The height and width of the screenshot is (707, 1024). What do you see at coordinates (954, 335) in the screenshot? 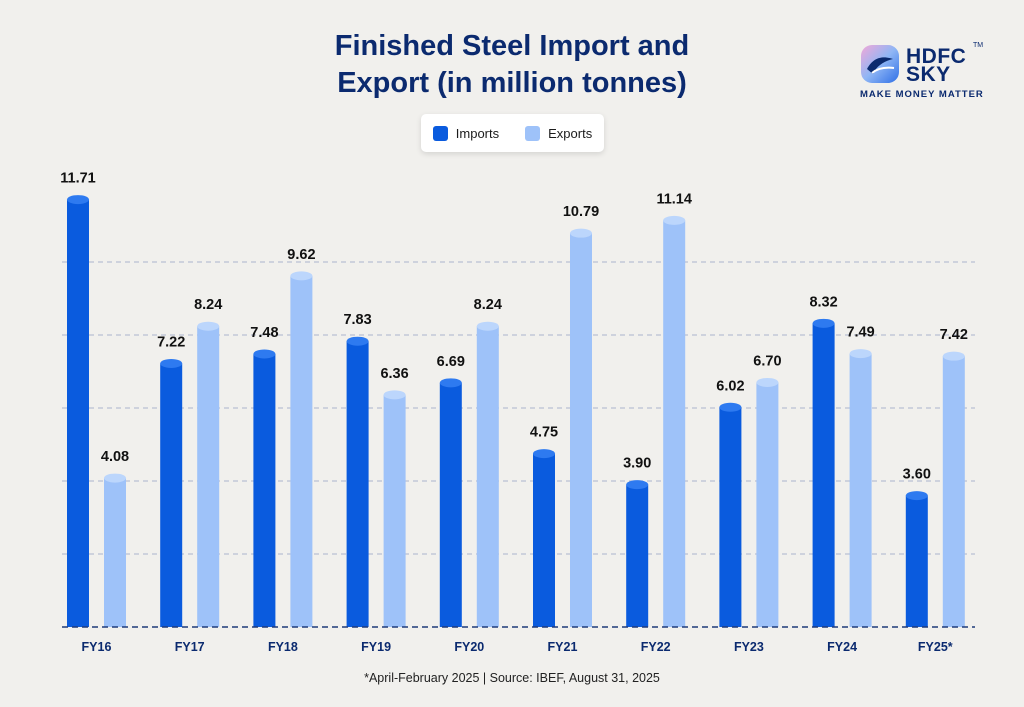
I see `value-label-exports-fy25-star: 7.42` at bounding box center [954, 335].